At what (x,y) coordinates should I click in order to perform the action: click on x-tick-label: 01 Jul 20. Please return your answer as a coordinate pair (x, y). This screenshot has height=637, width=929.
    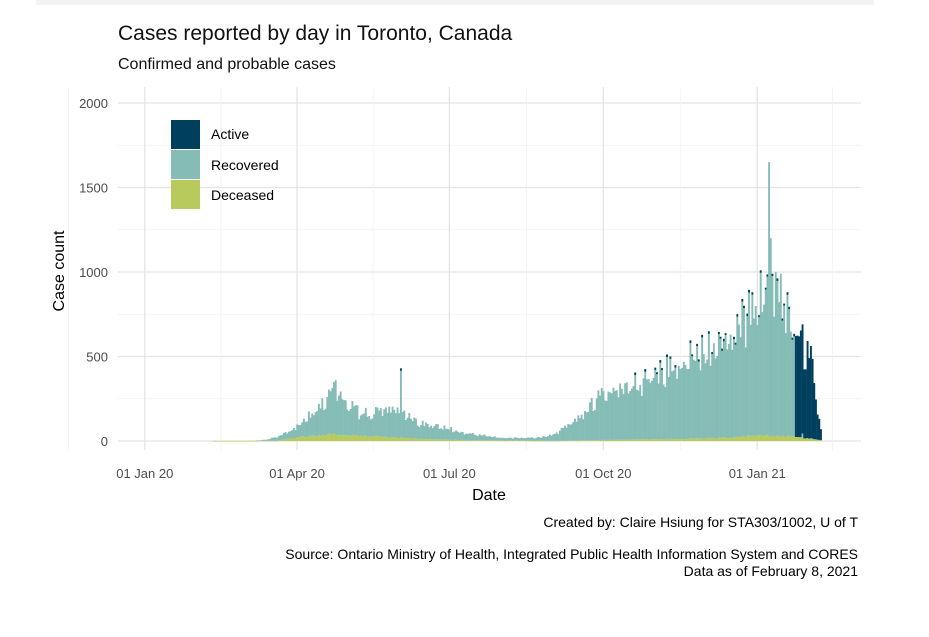
    Looking at the image, I should click on (449, 473).